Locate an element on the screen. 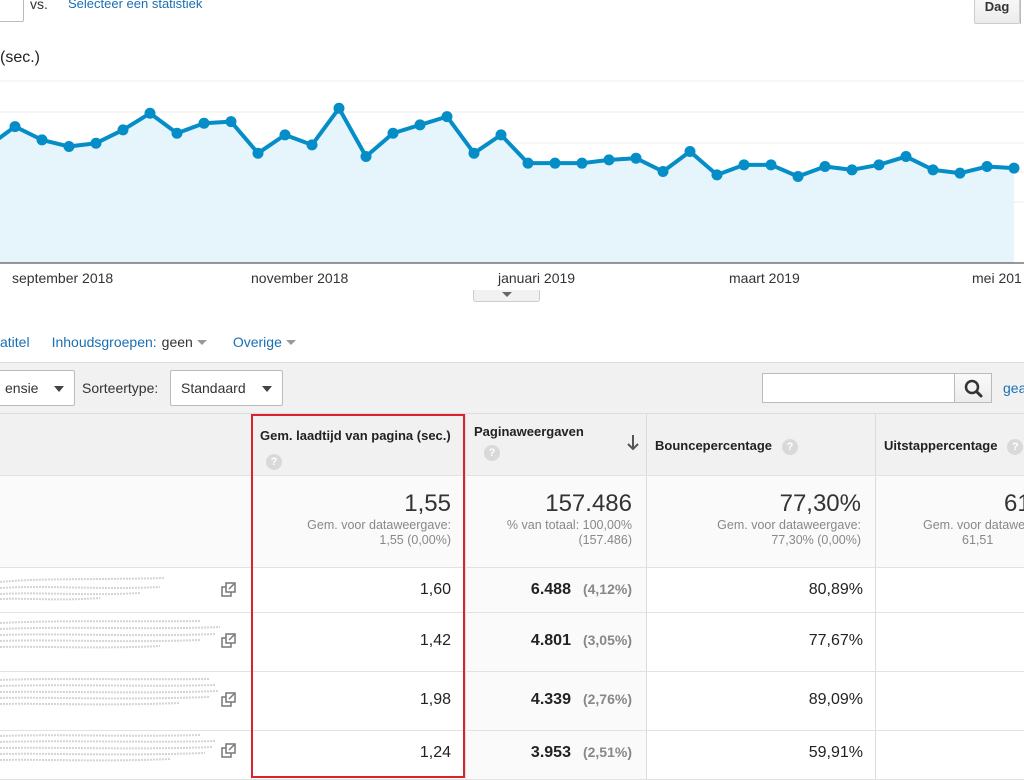  sort-type-value: Standaard is located at coordinates (213, 388).